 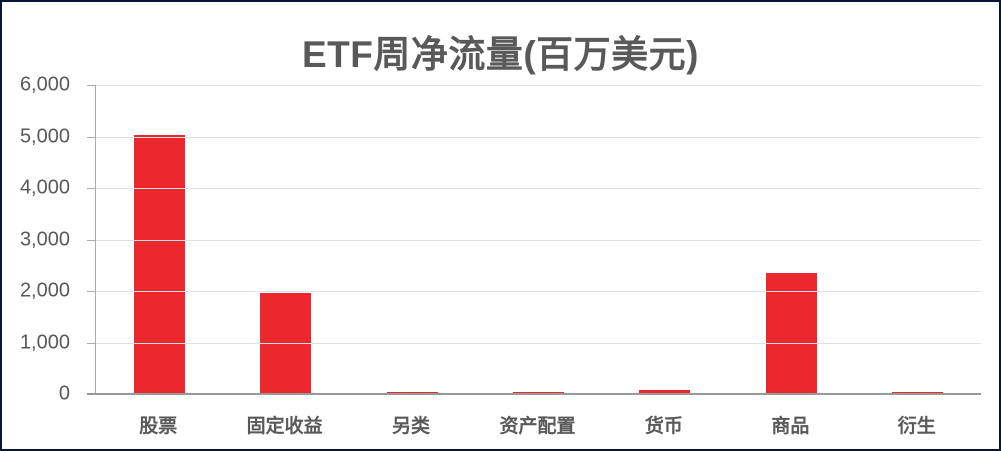 What do you see at coordinates (534, 394) in the screenshot?
I see `x-axis-line` at bounding box center [534, 394].